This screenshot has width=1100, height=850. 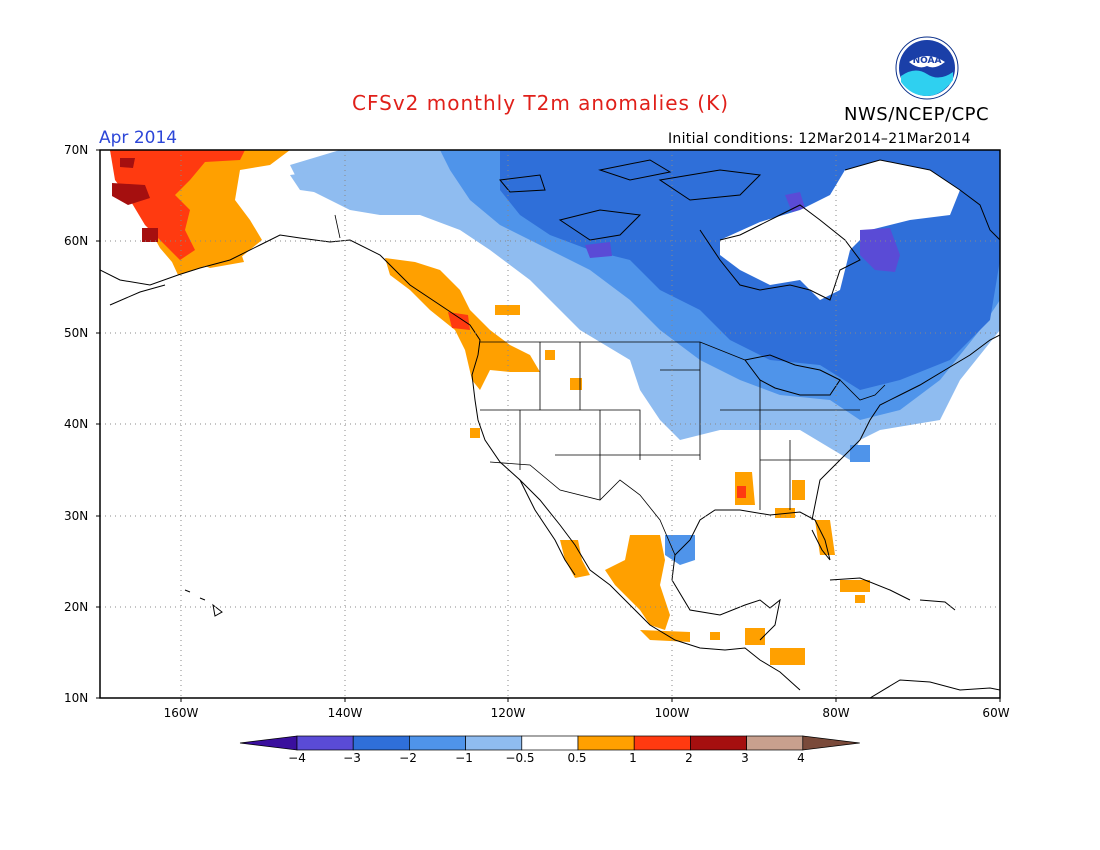 What do you see at coordinates (577, 758) in the screenshot?
I see `colorbar-label: 0.5` at bounding box center [577, 758].